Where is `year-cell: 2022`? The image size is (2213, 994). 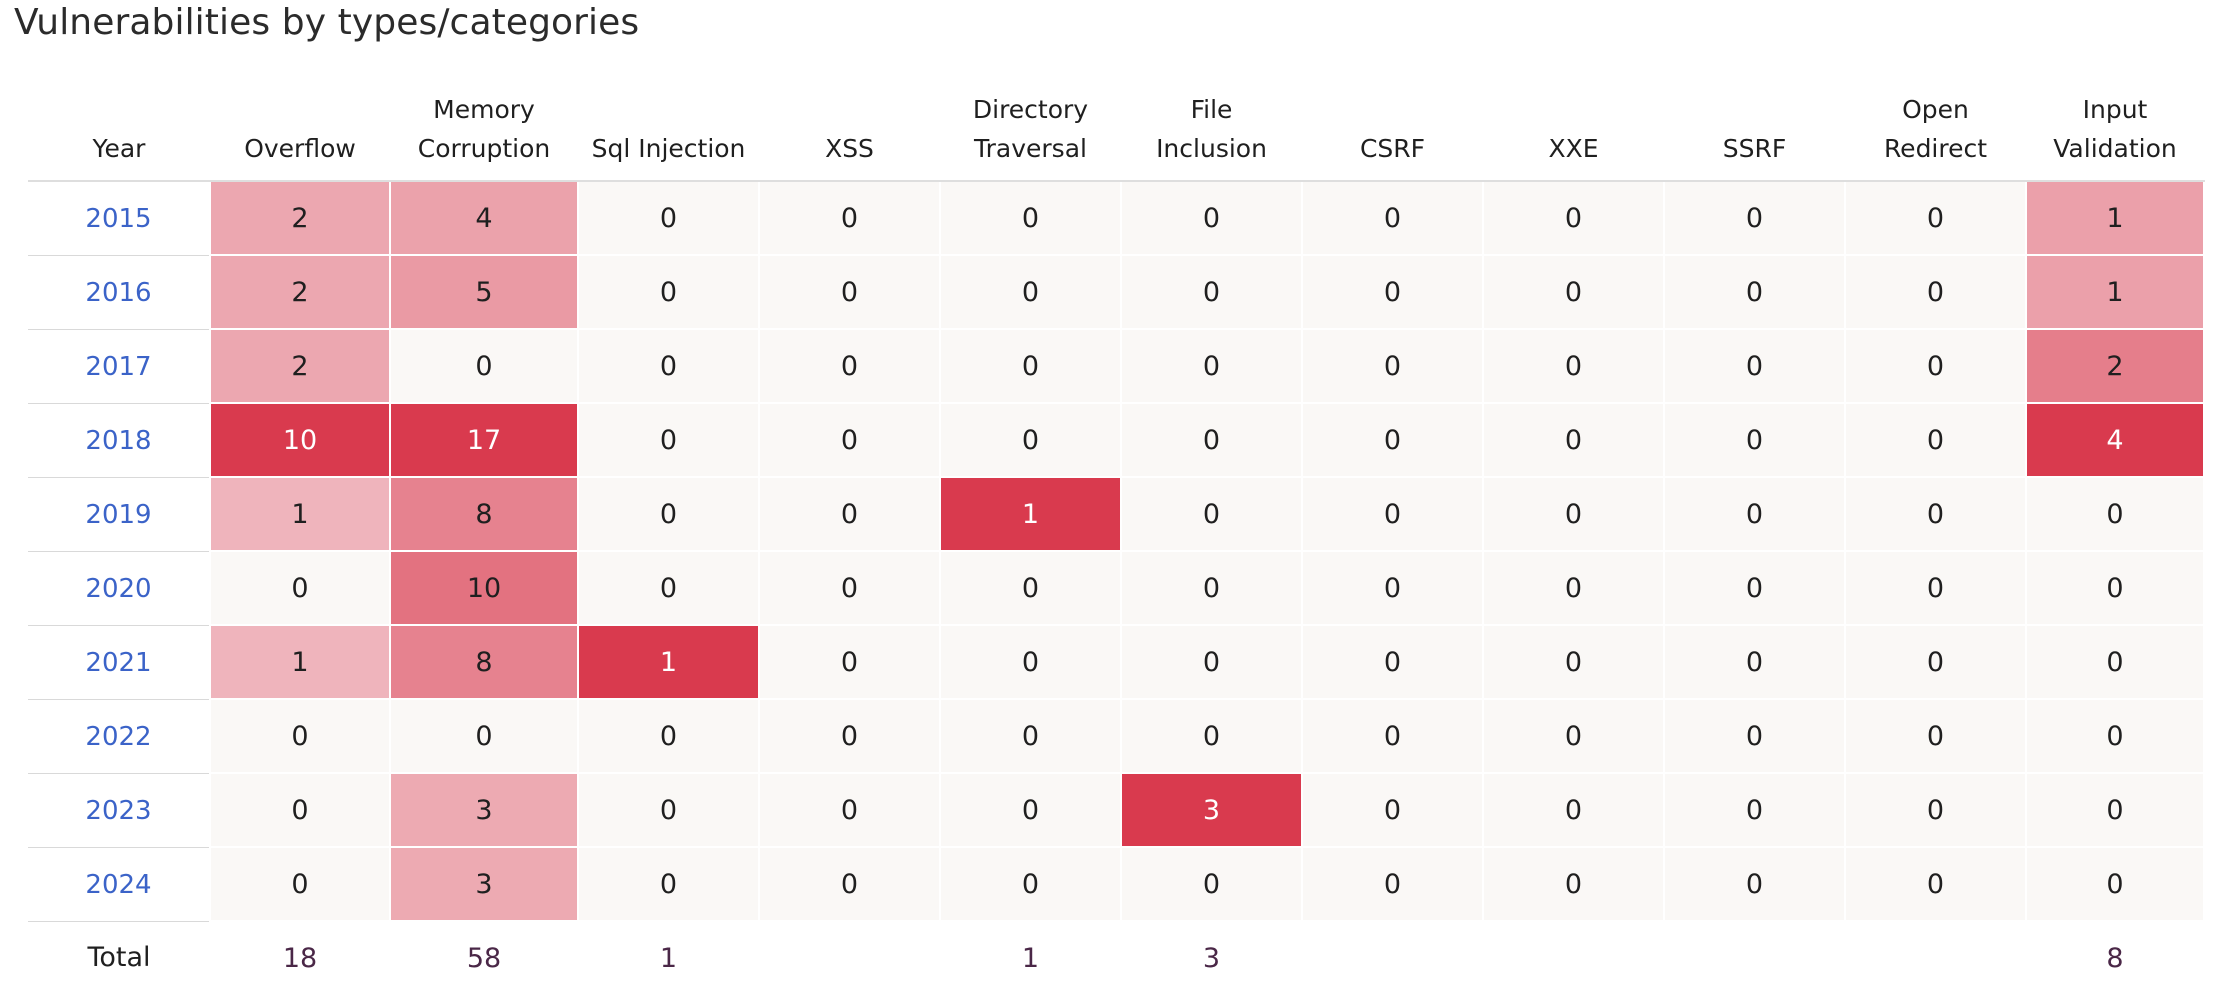
year-cell: 2022 is located at coordinates (119, 736).